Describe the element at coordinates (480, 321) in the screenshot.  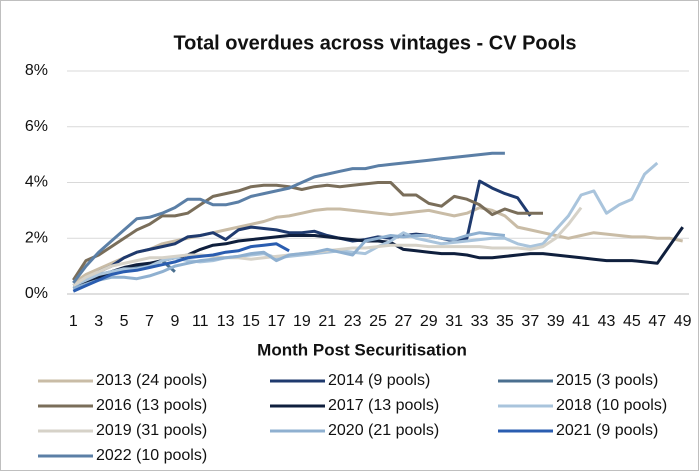
I see `x-tick-label: 33` at that location.